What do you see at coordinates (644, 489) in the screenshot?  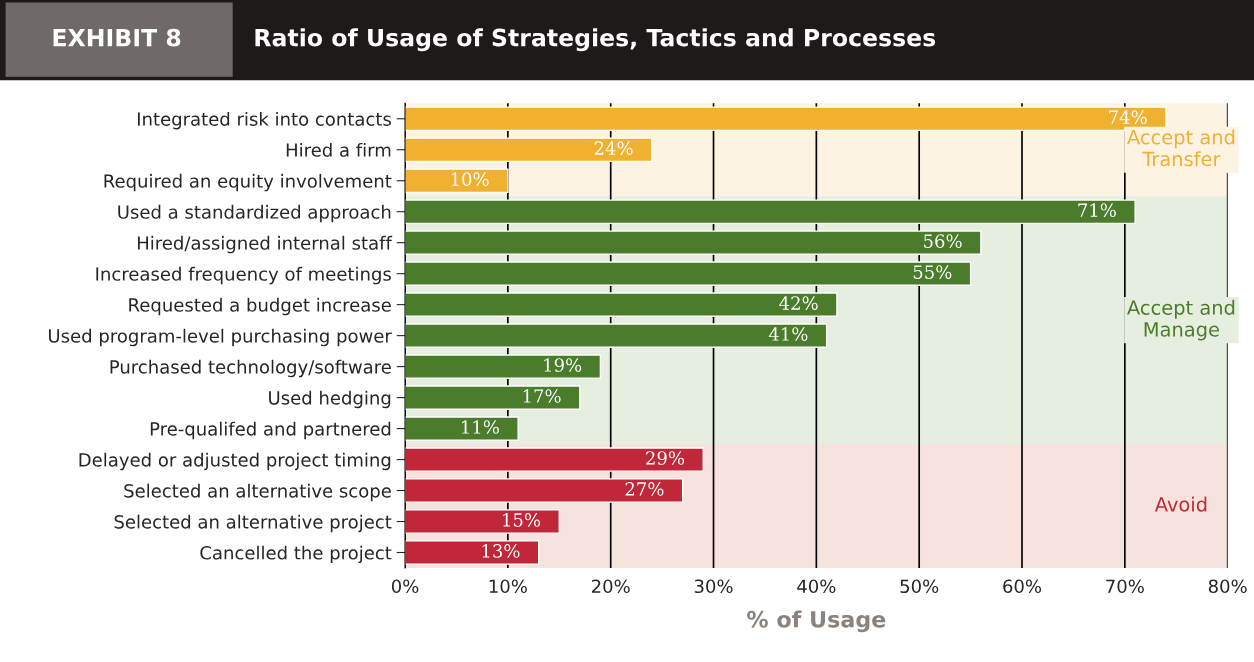 I see `data-label: 27%` at bounding box center [644, 489].